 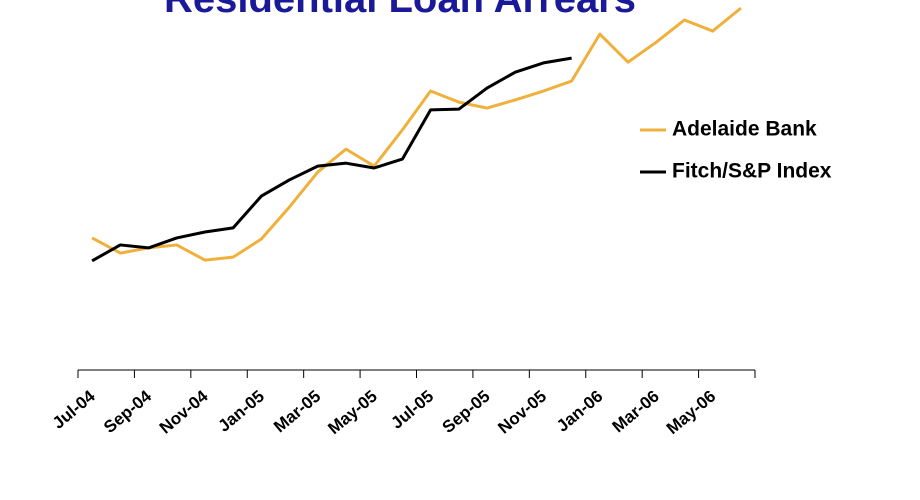 What do you see at coordinates (752, 171) in the screenshot?
I see `legend-label: Fitch/S&P Index` at bounding box center [752, 171].